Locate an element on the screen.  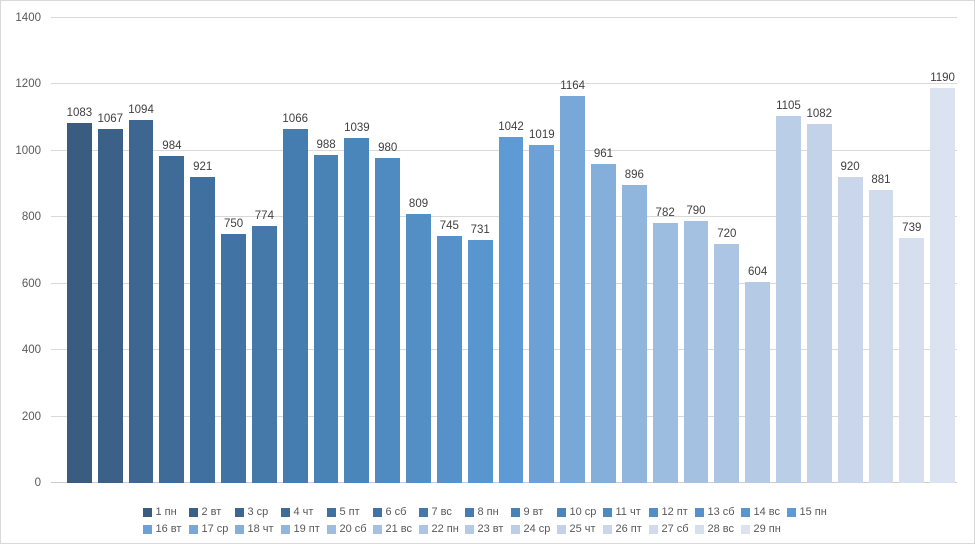
legend-label: 17 ср is located at coordinates (215, 529).